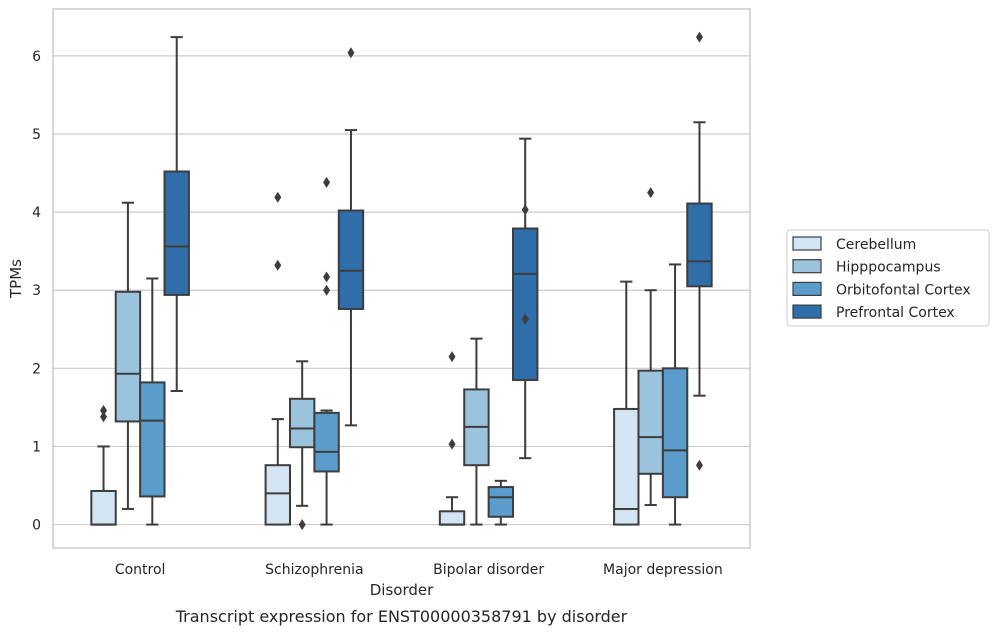 This screenshot has height=634, width=999. Describe the element at coordinates (402, 590) in the screenshot. I see `x-axis-title: Disorder` at that location.